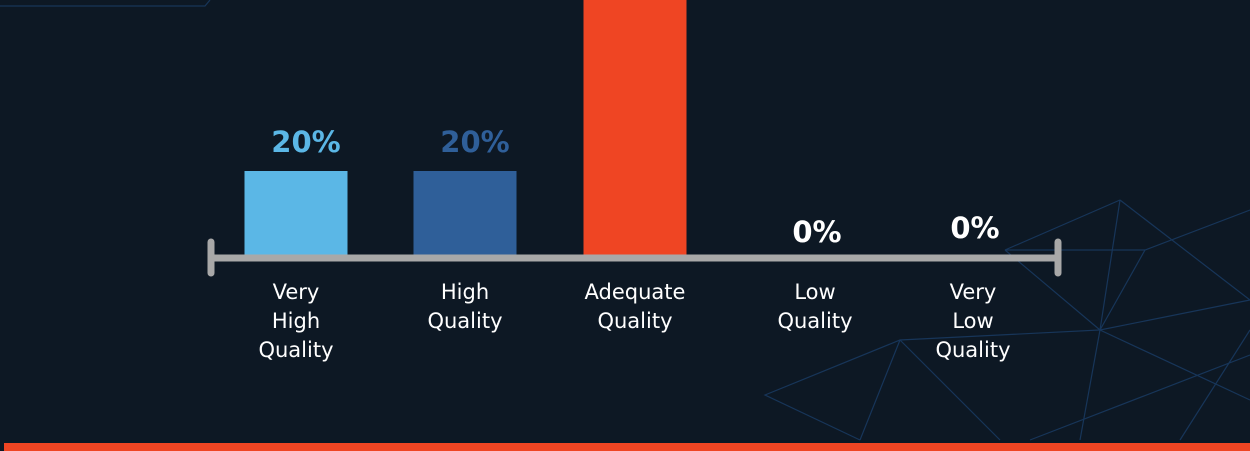  What do you see at coordinates (2, 447) in the screenshot?
I see `footer-edge` at bounding box center [2, 447].